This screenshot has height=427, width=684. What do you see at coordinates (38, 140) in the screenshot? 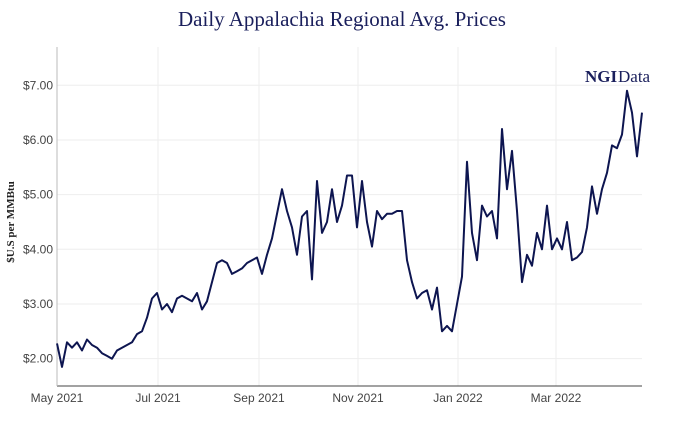
I see `y-tick-label: $6.00` at bounding box center [38, 140].